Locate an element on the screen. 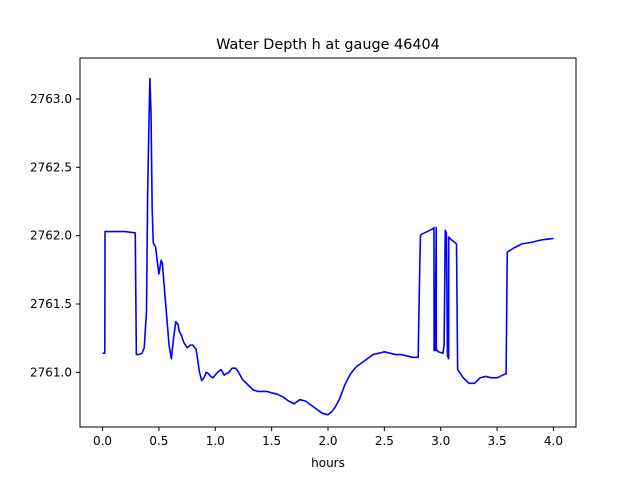  x-tick-label: 0.0 is located at coordinates (102, 441).